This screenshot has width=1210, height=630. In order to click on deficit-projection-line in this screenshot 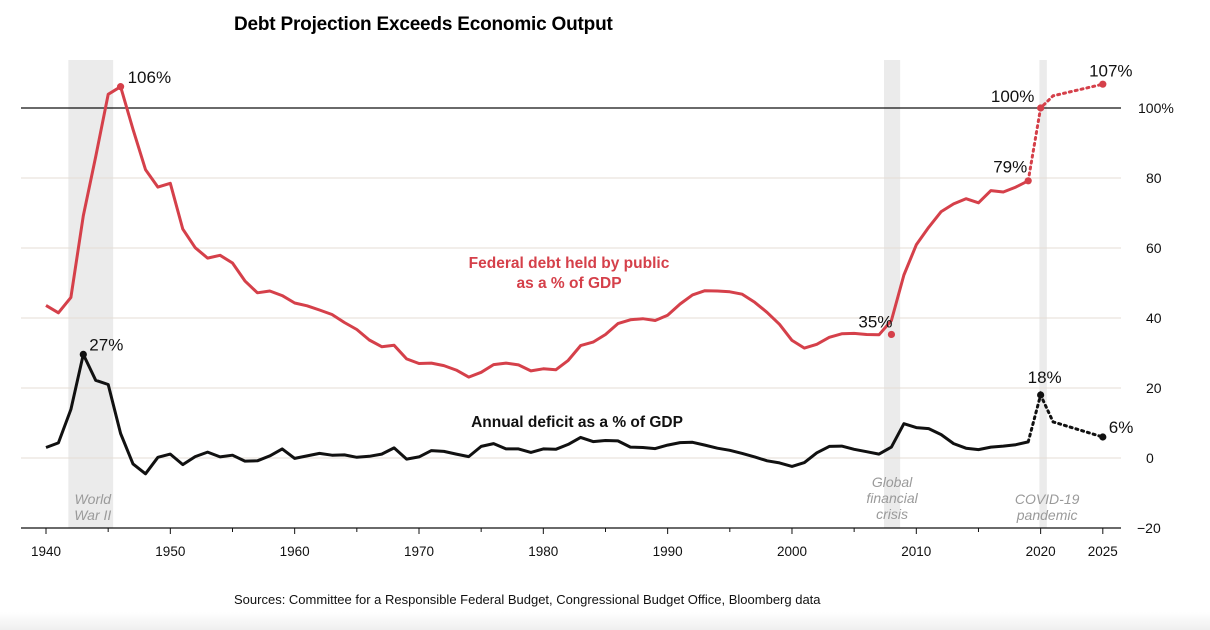, I will do `click(1065, 417)`.